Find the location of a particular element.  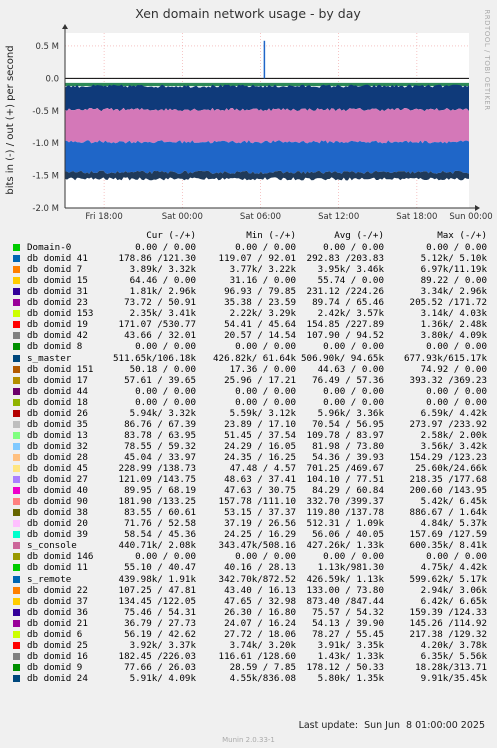

legend-value: 55.10 / 40.47 is located at coordinates (160, 568).